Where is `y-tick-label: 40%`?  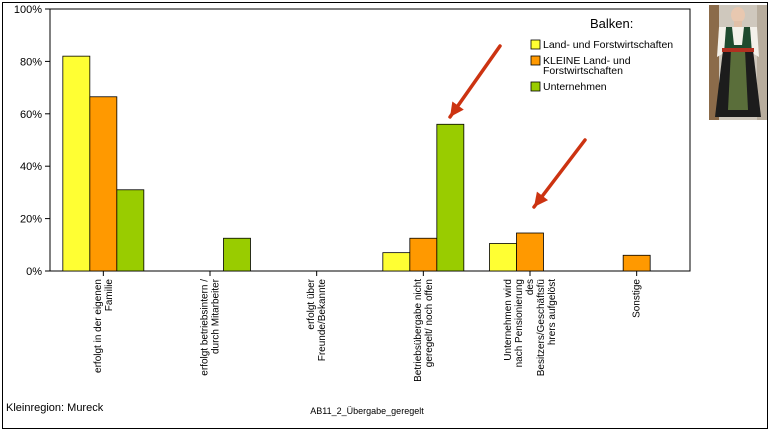 y-tick-label: 40% is located at coordinates (31, 167).